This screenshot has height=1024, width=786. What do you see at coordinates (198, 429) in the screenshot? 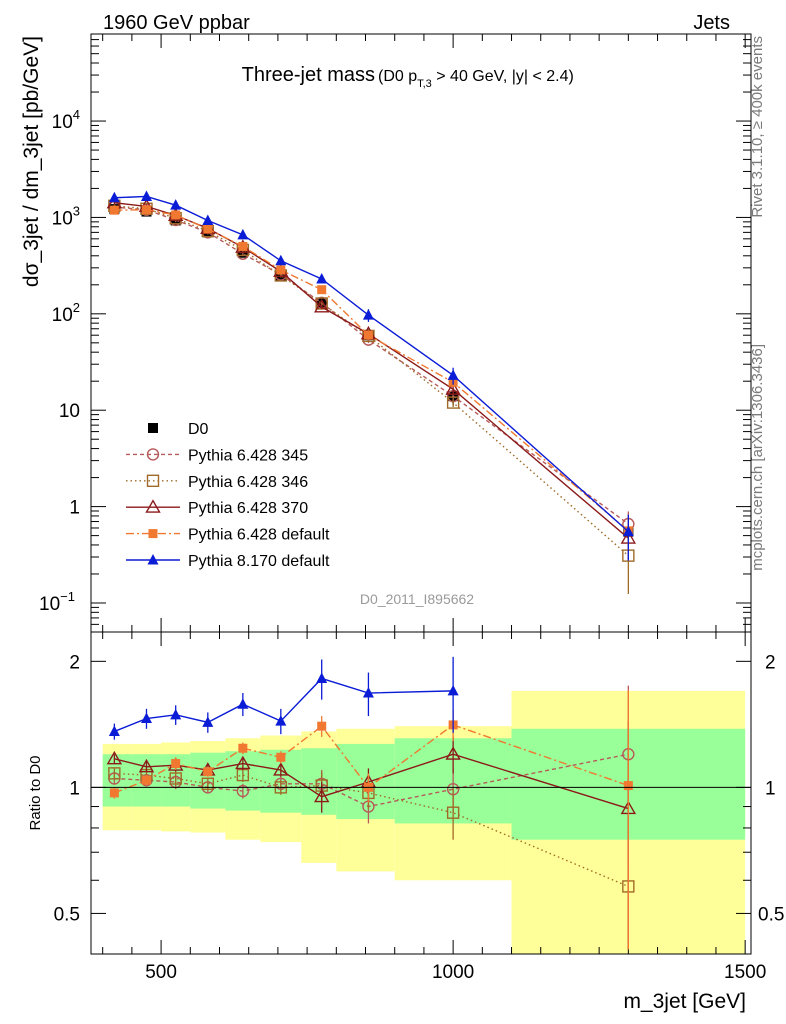
I see `legend-label-d0: D0` at bounding box center [198, 429].